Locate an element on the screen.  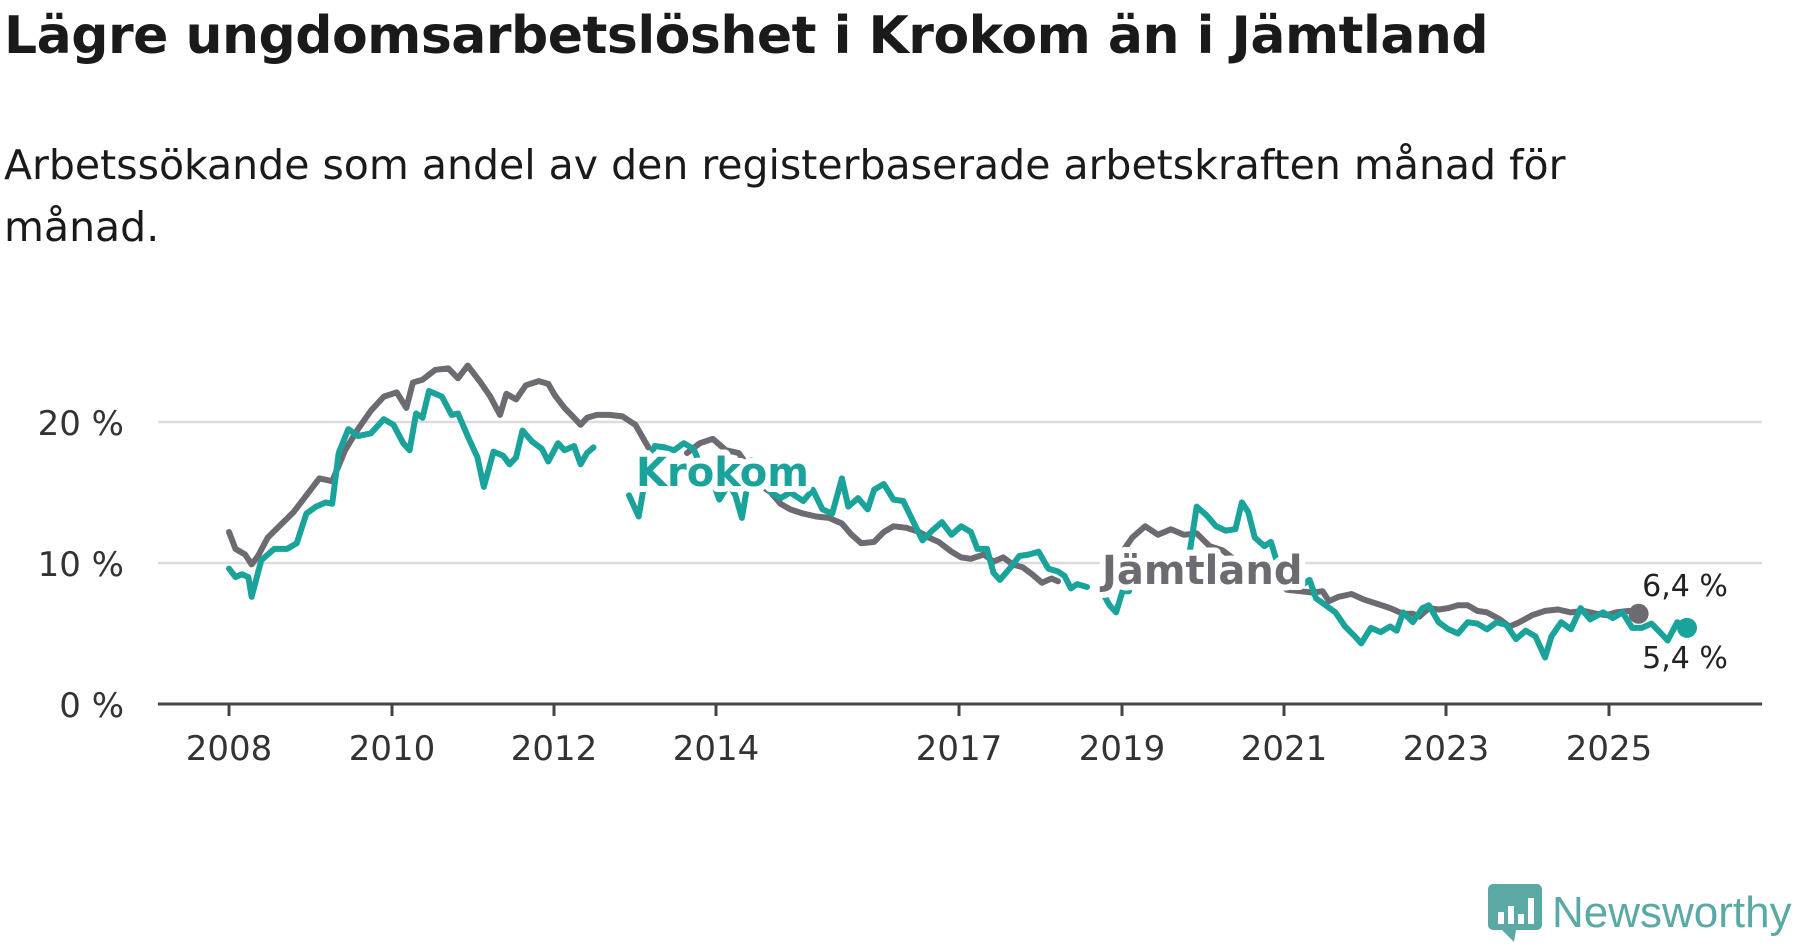
x-tick-label: 2019 is located at coordinates (1122, 749).